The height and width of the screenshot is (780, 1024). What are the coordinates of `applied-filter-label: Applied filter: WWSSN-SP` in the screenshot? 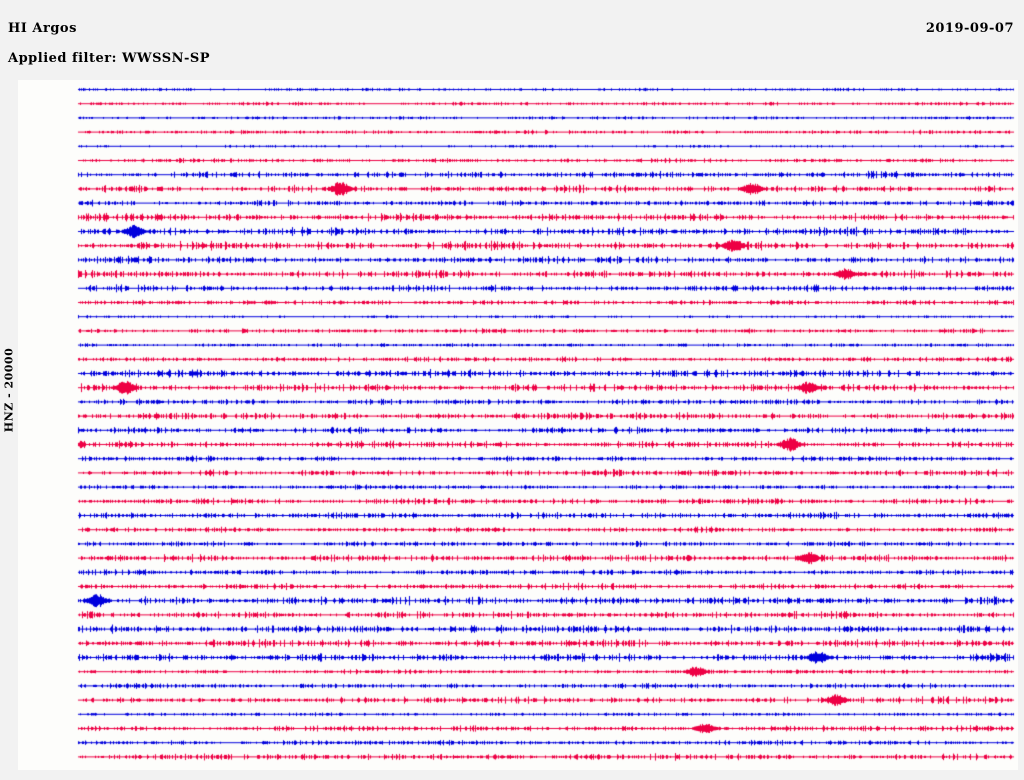 It's located at (109, 58).